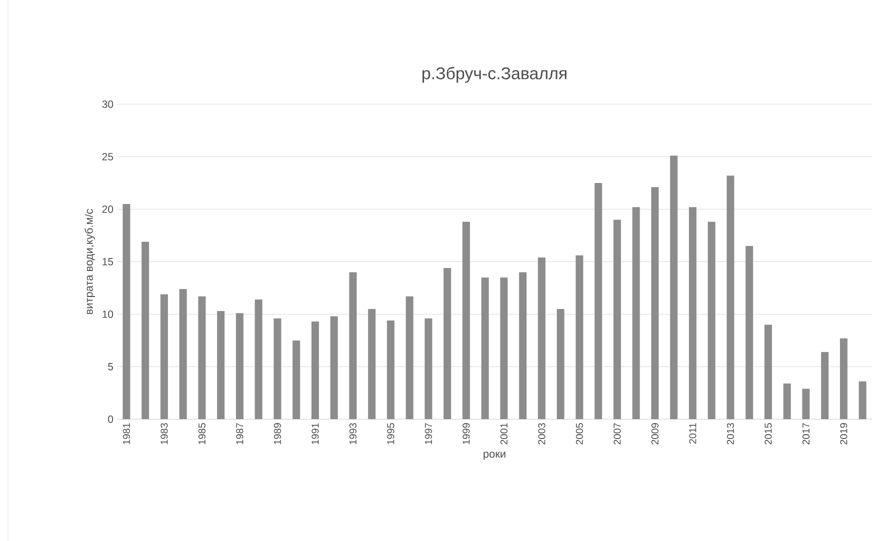 This screenshot has width=885, height=541. Describe the element at coordinates (692, 433) in the screenshot. I see `x-tick-label: 2011` at that location.